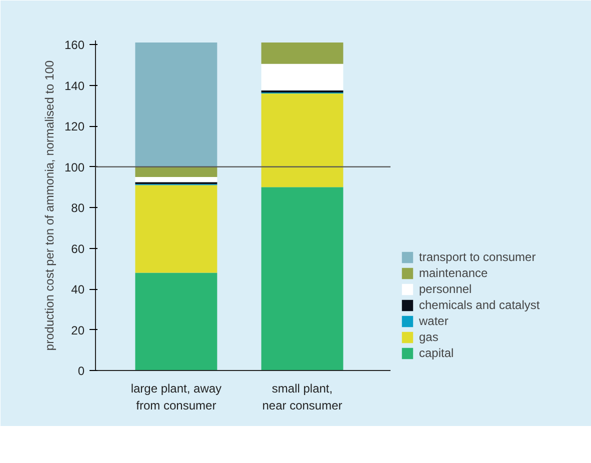  I want to click on legend-label: capital, so click(436, 353).